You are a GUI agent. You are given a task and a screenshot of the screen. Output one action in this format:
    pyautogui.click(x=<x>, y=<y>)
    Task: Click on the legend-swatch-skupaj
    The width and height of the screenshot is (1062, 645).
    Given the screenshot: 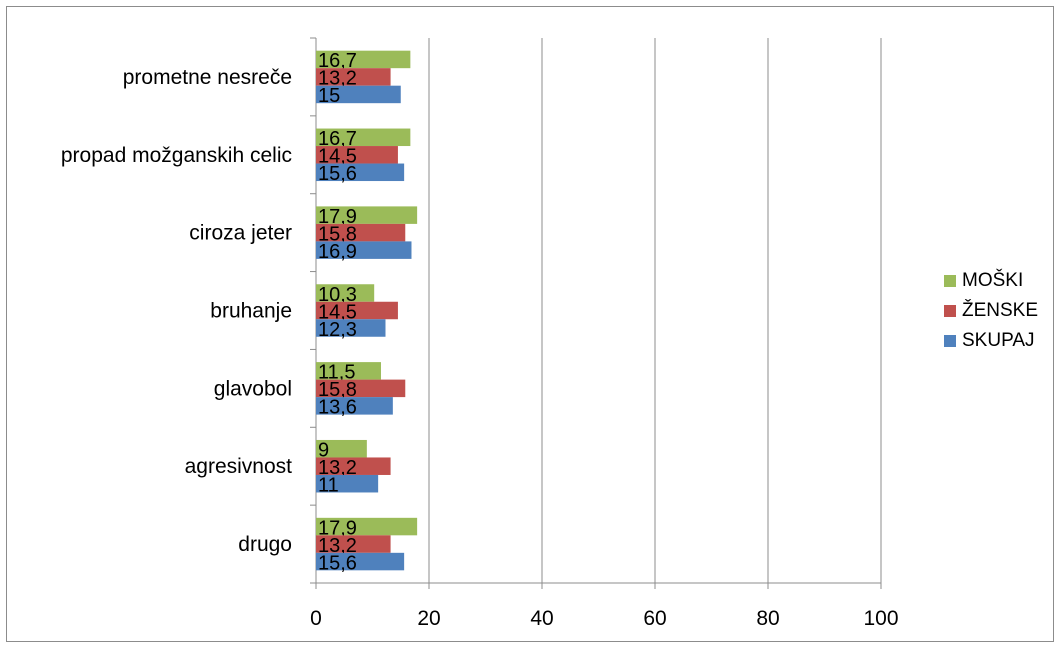 What is the action you would take?
    pyautogui.click(x=950, y=341)
    